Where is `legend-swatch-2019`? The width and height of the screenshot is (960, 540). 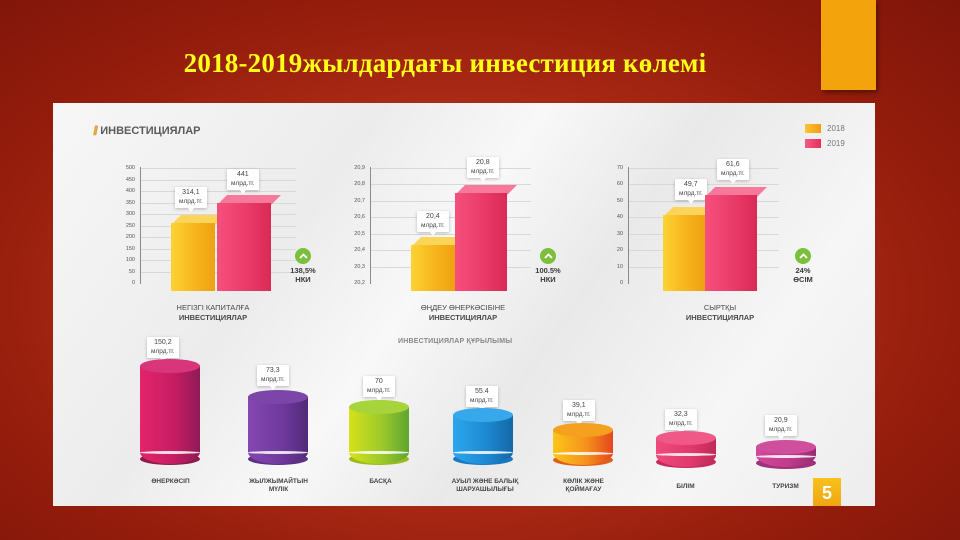
legend-swatch-2019 is located at coordinates (813, 143).